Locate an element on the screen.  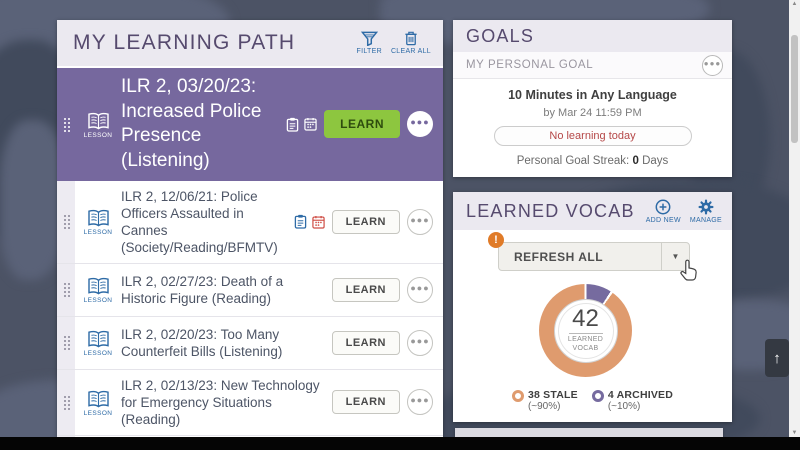
vocab-center-label: LEARNED VOCAB is located at coordinates (585, 344).